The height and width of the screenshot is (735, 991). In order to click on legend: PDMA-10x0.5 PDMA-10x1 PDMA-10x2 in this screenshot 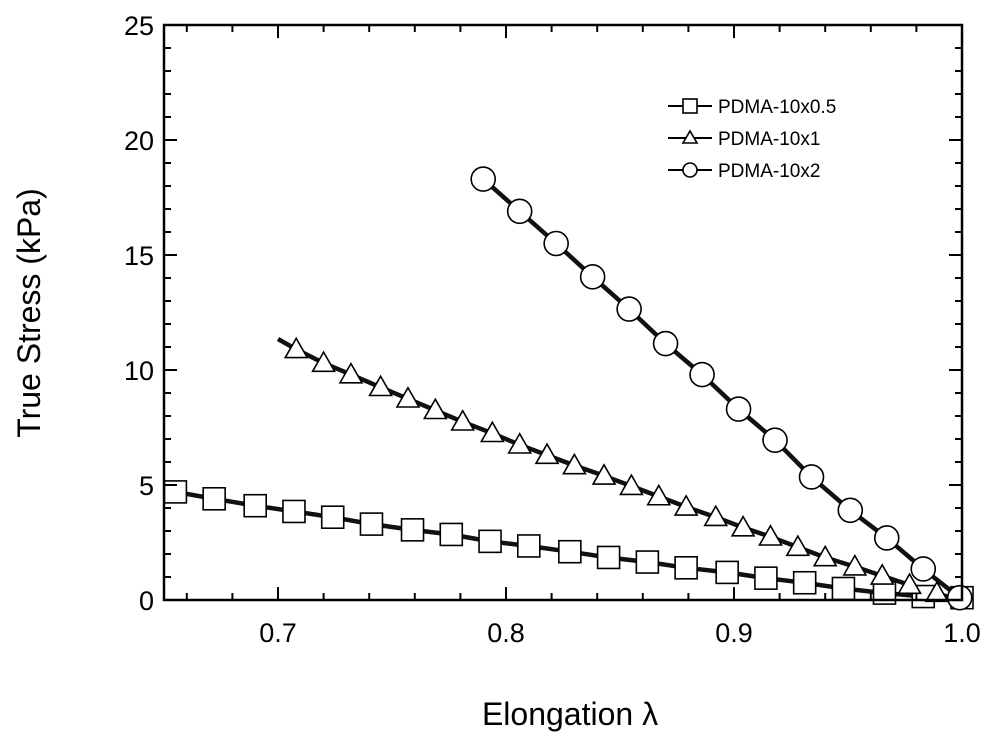, I will do `click(752, 139)`.